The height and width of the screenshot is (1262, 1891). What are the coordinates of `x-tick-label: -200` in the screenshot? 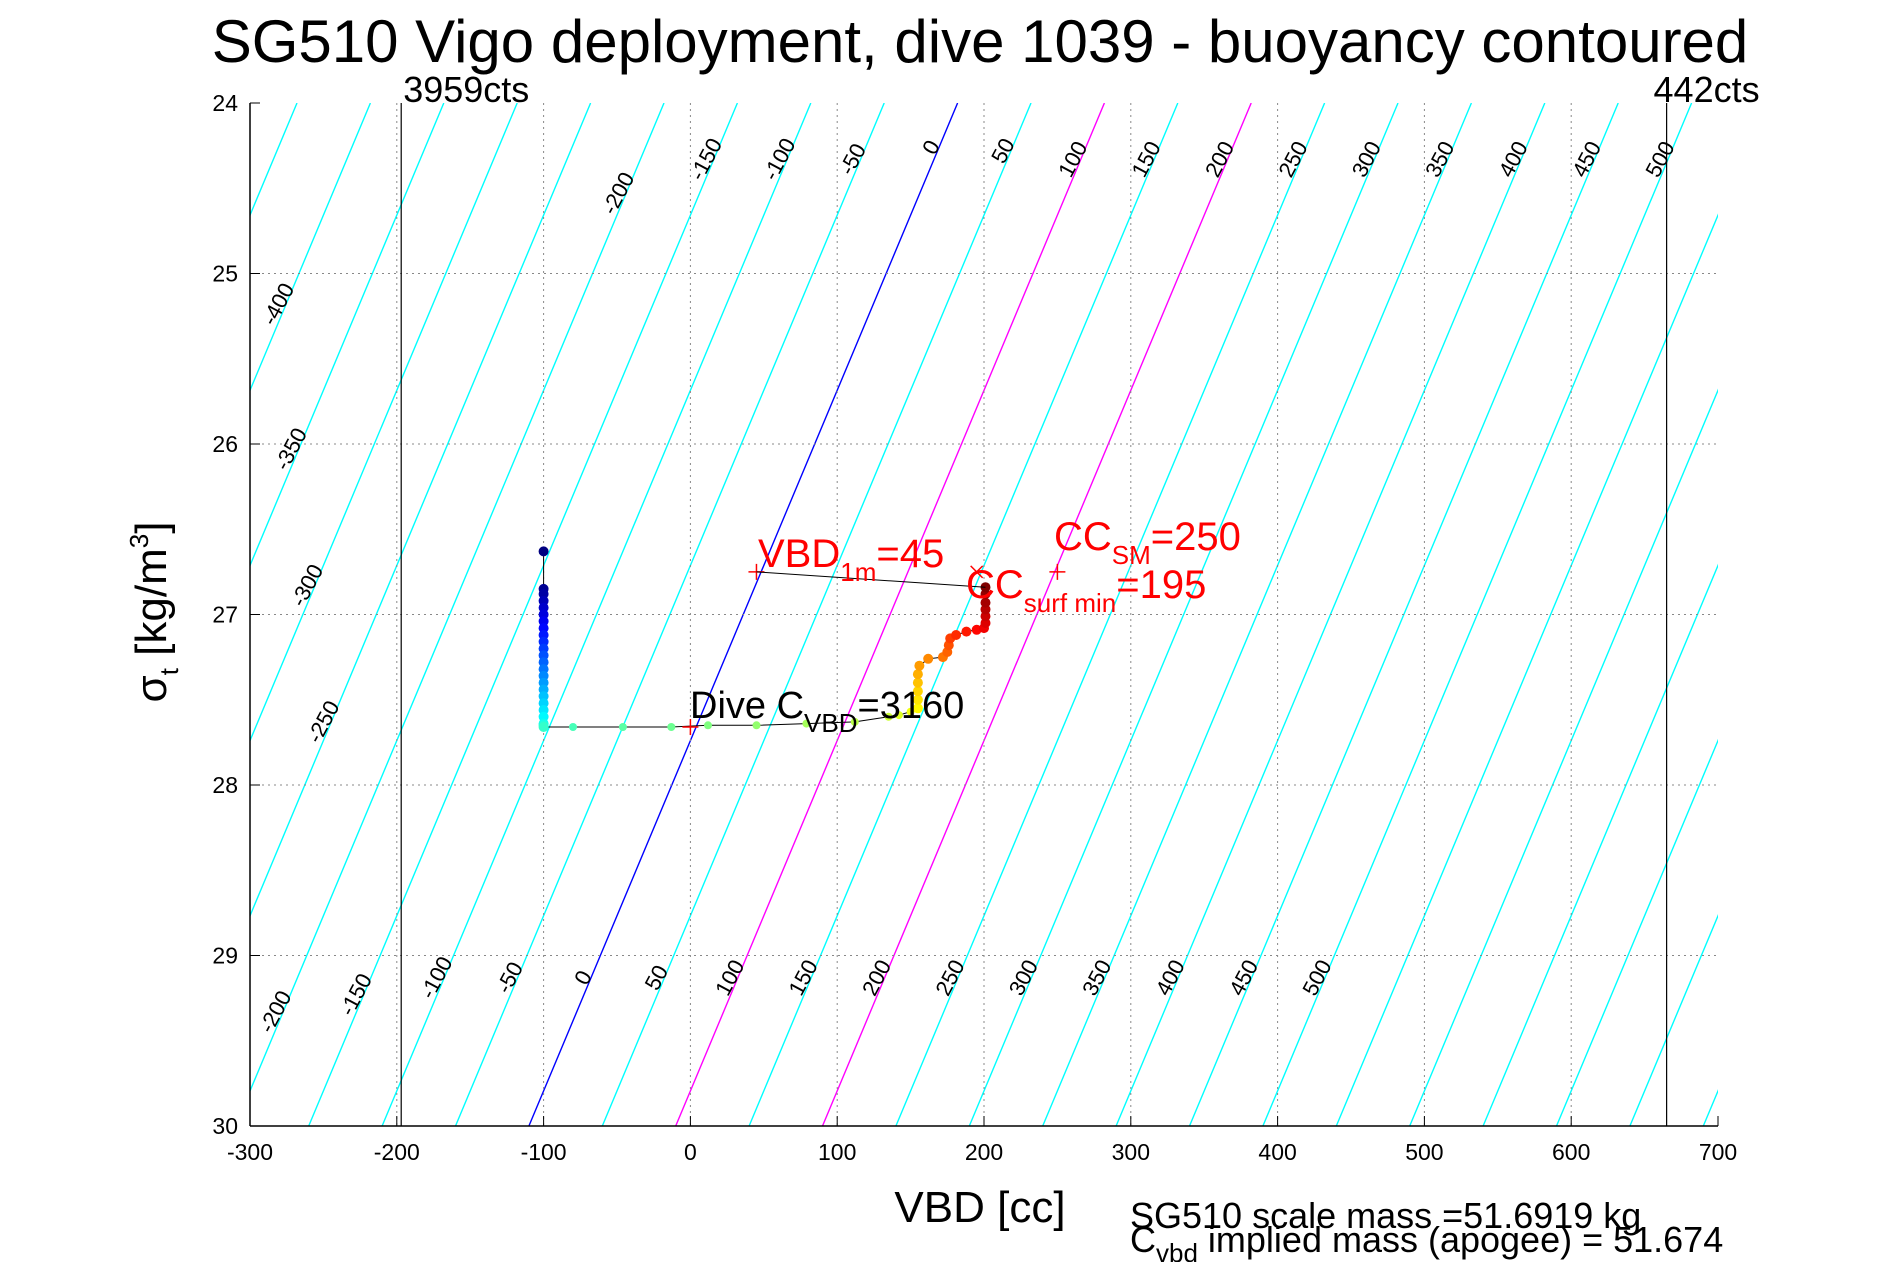 It's located at (397, 1152).